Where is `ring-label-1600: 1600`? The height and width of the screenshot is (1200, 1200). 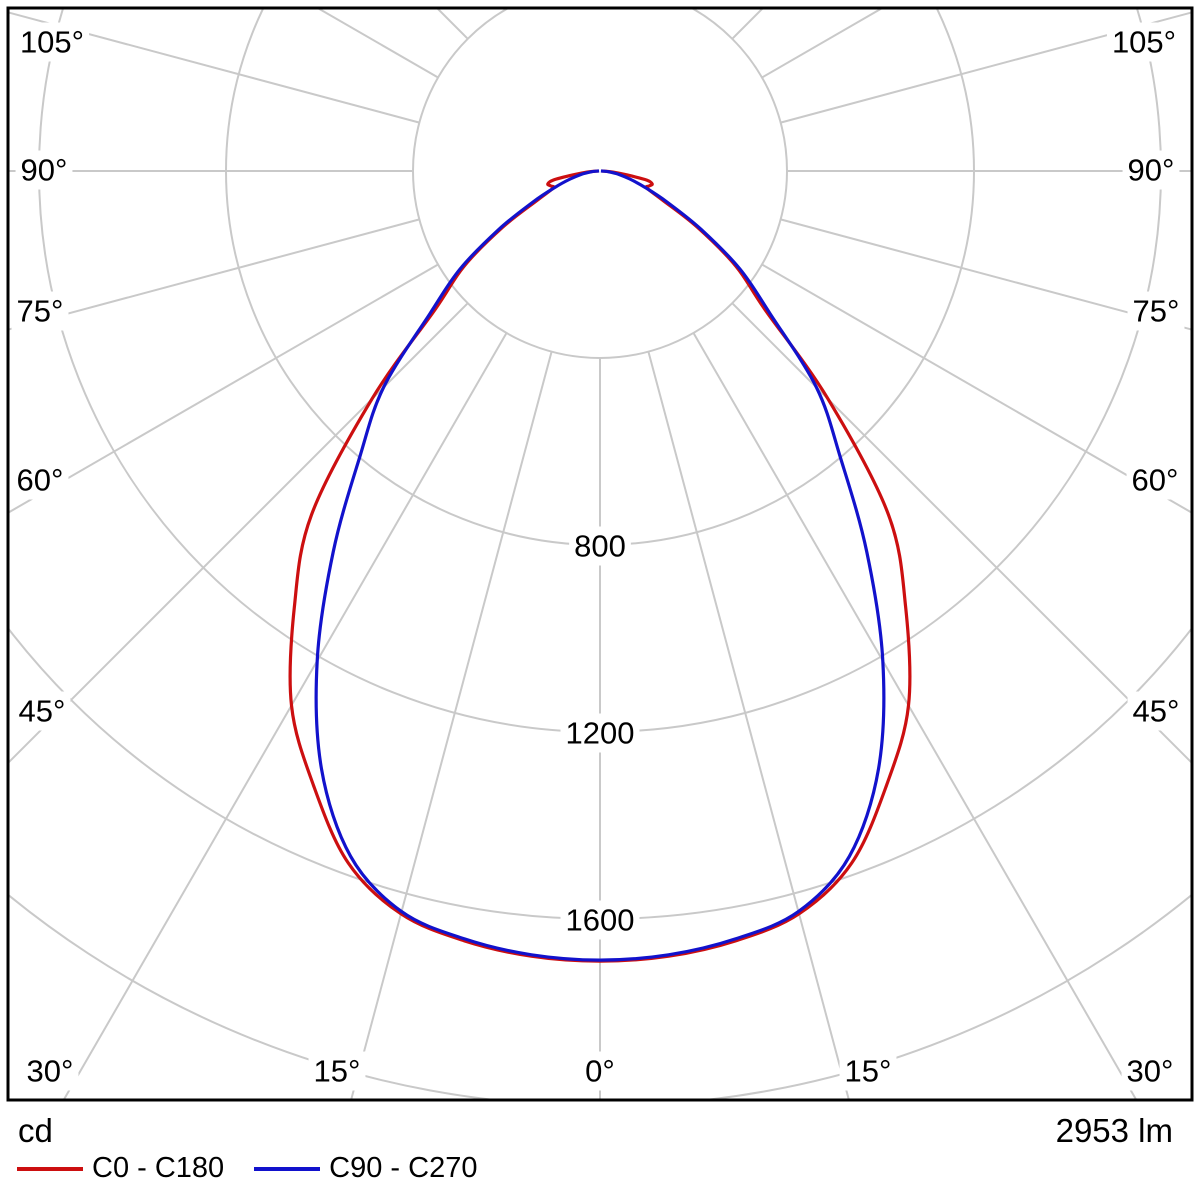
ring-label-1600: 1600 is located at coordinates (600, 920).